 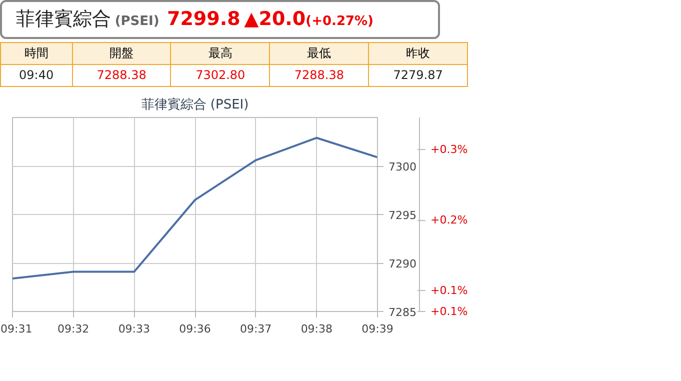 What do you see at coordinates (220, 53) in the screenshot?
I see `text: 最高` at bounding box center [220, 53].